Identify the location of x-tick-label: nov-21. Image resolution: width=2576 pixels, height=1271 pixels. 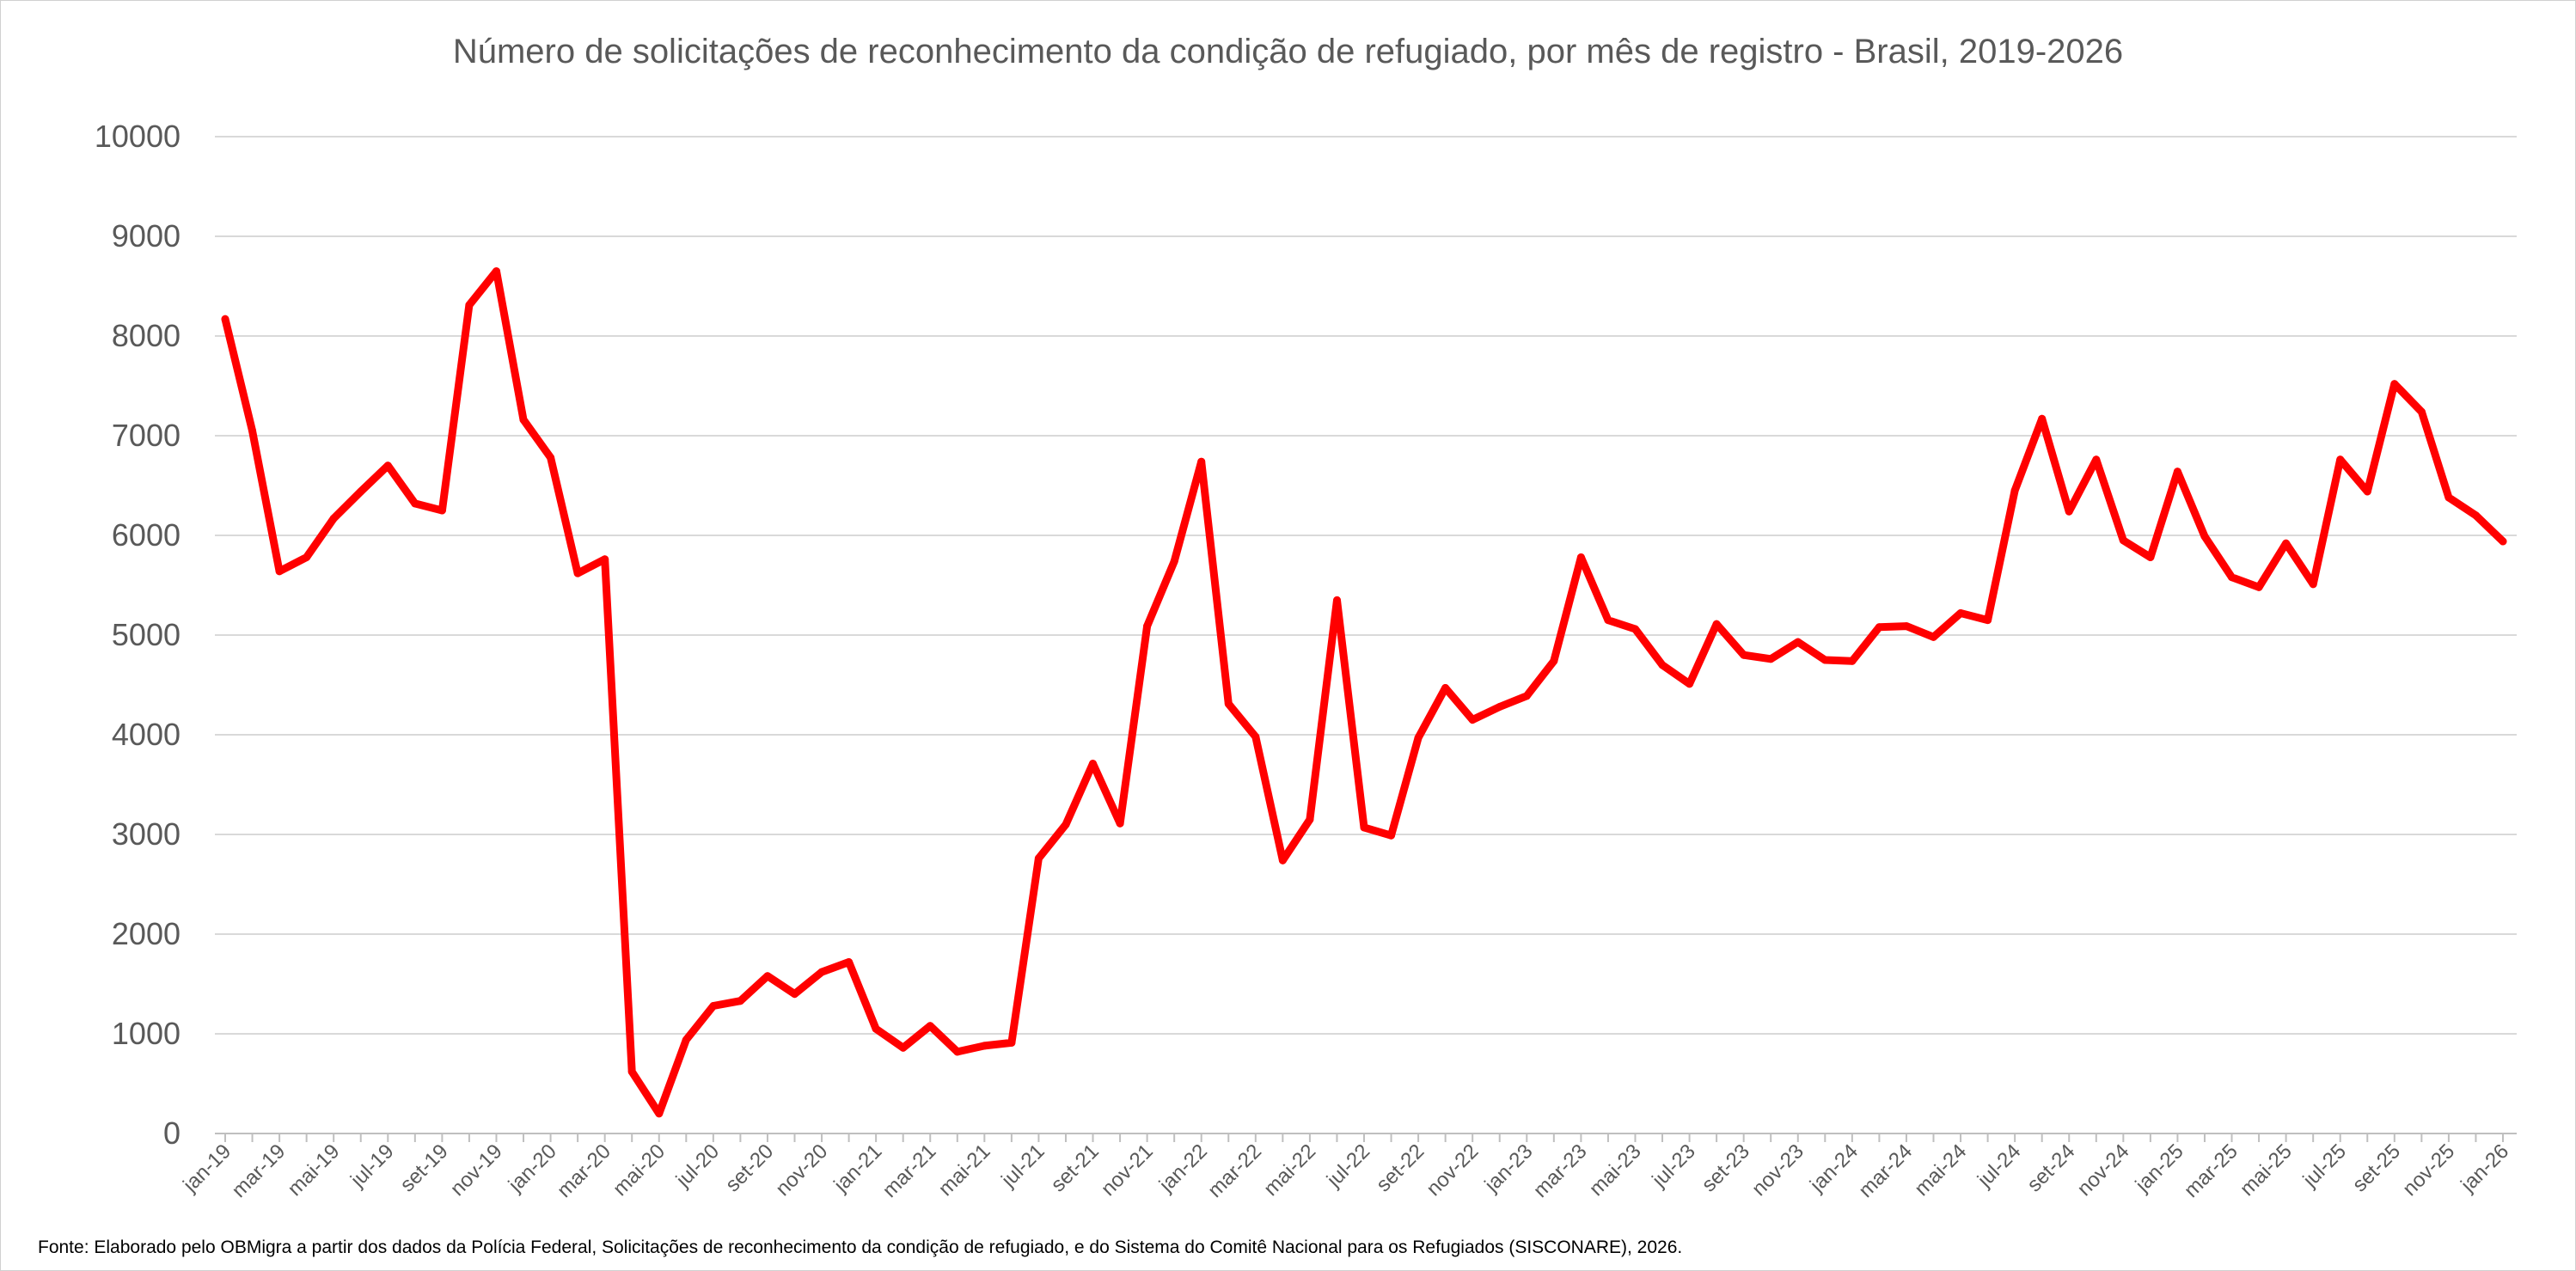
(1127, 1170).